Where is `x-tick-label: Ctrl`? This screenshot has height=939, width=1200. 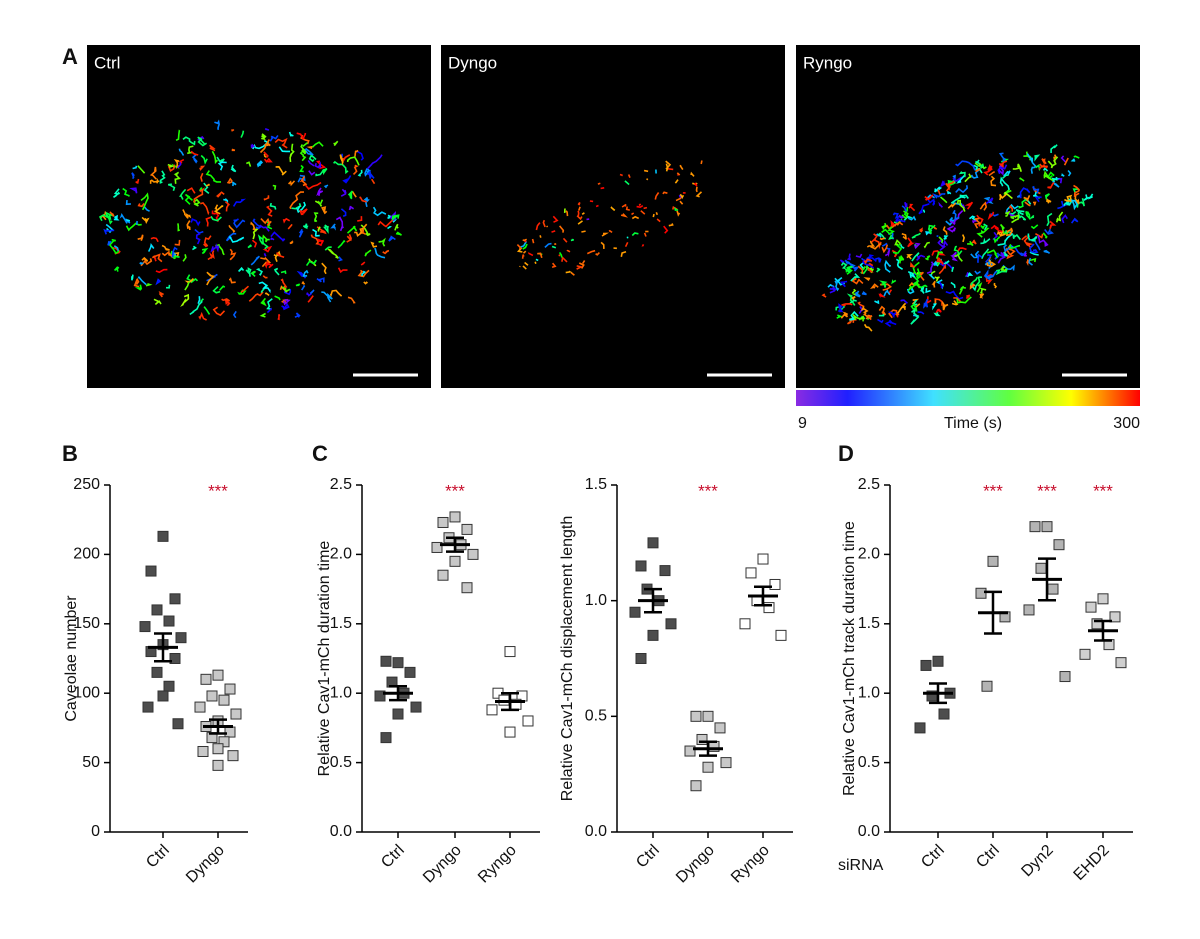
x-tick-label: Ctrl is located at coordinates (933, 857).